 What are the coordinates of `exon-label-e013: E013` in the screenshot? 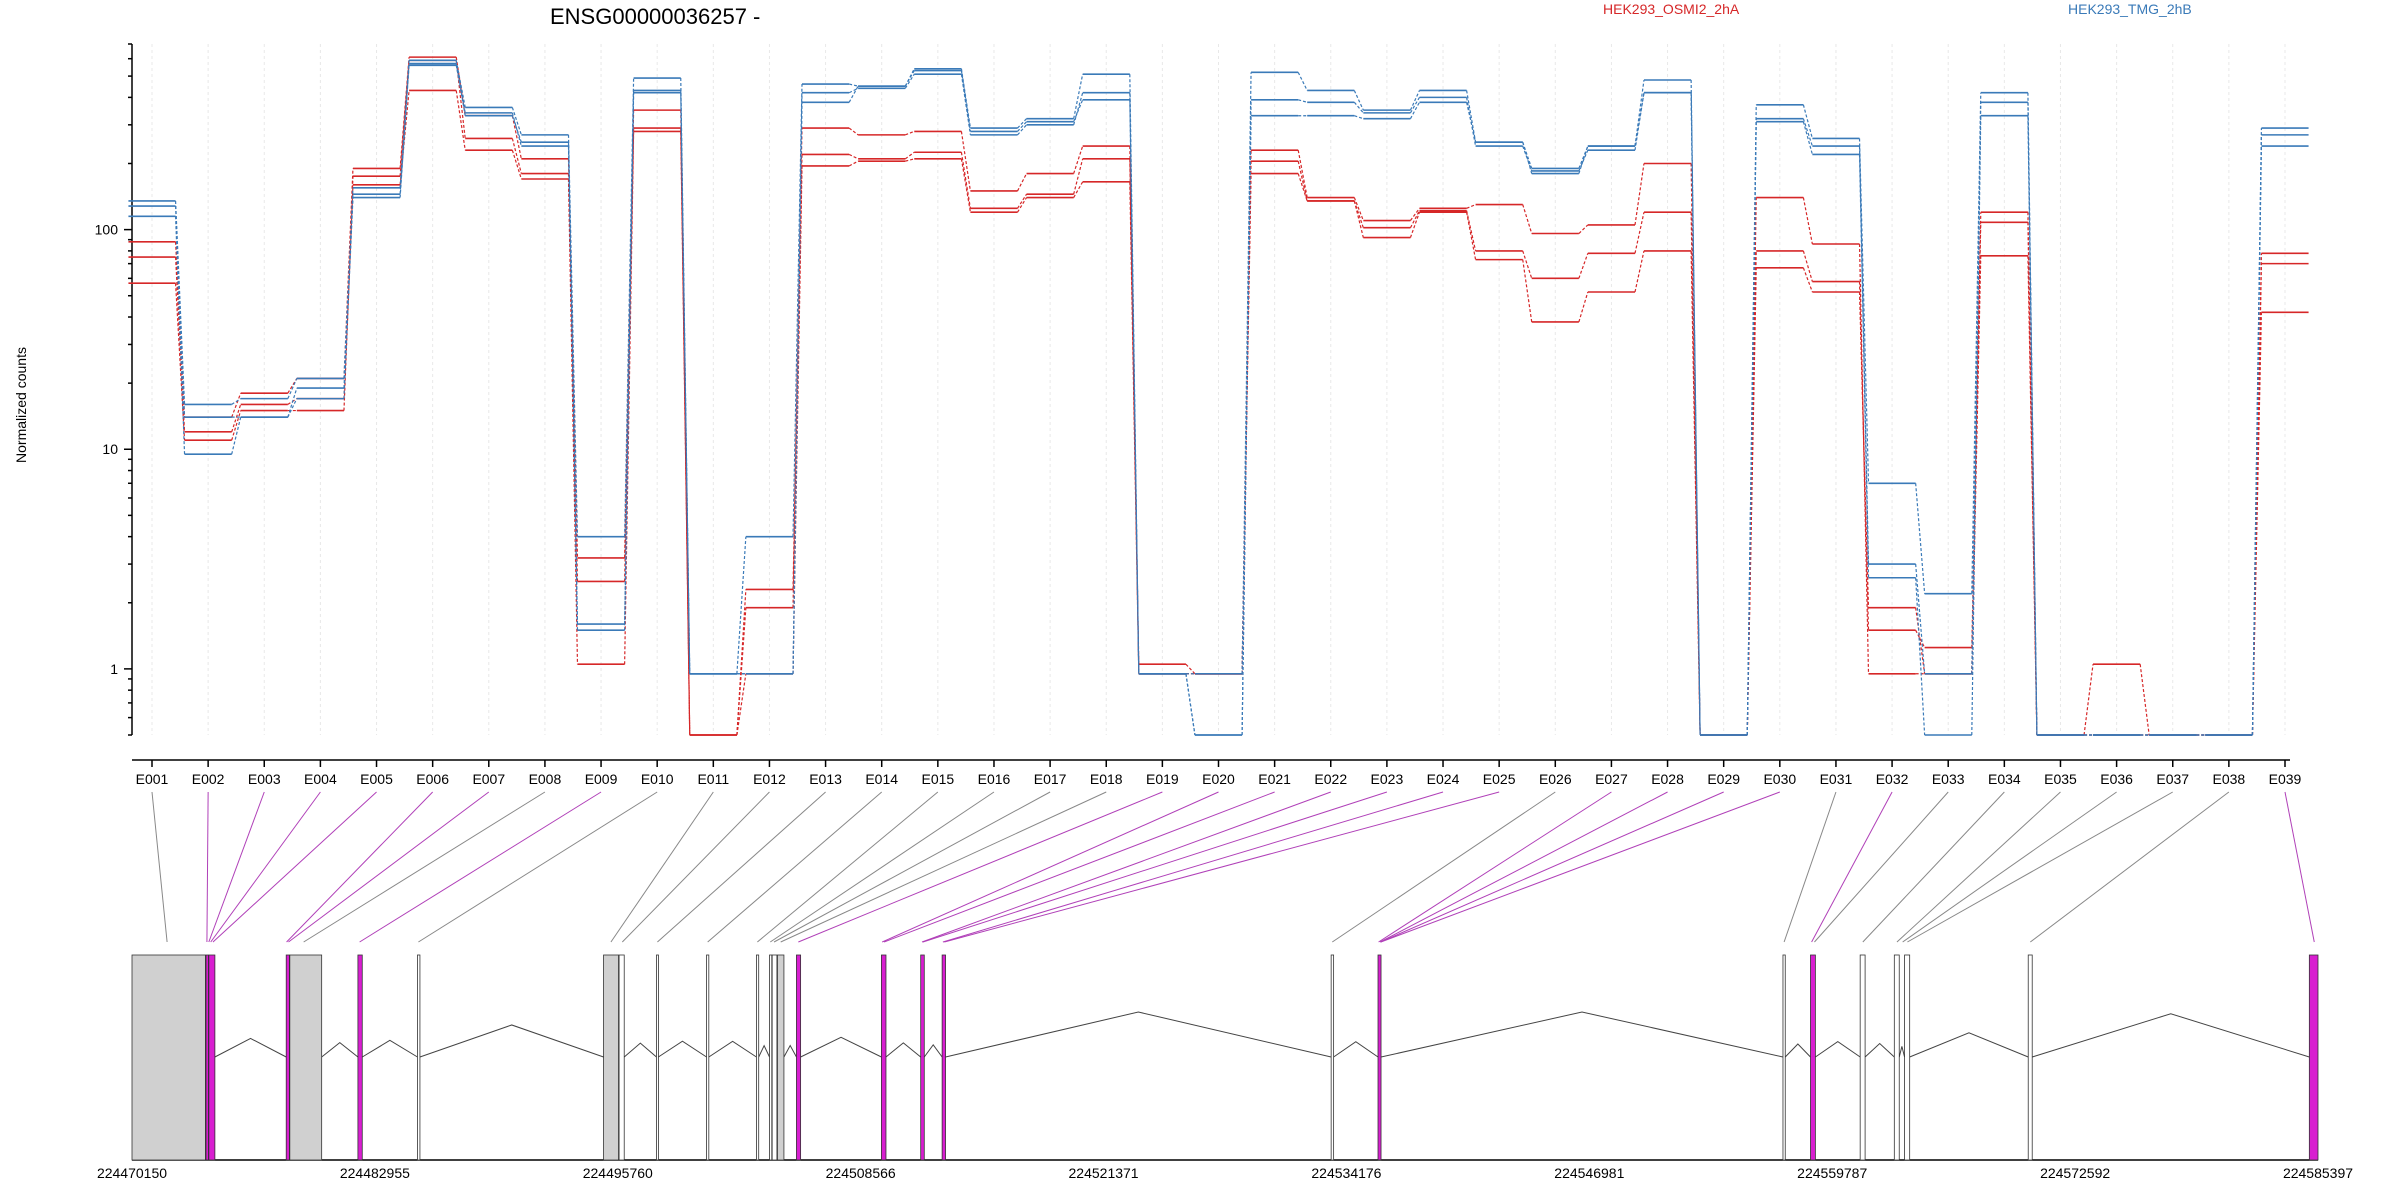 It's located at (825, 779).